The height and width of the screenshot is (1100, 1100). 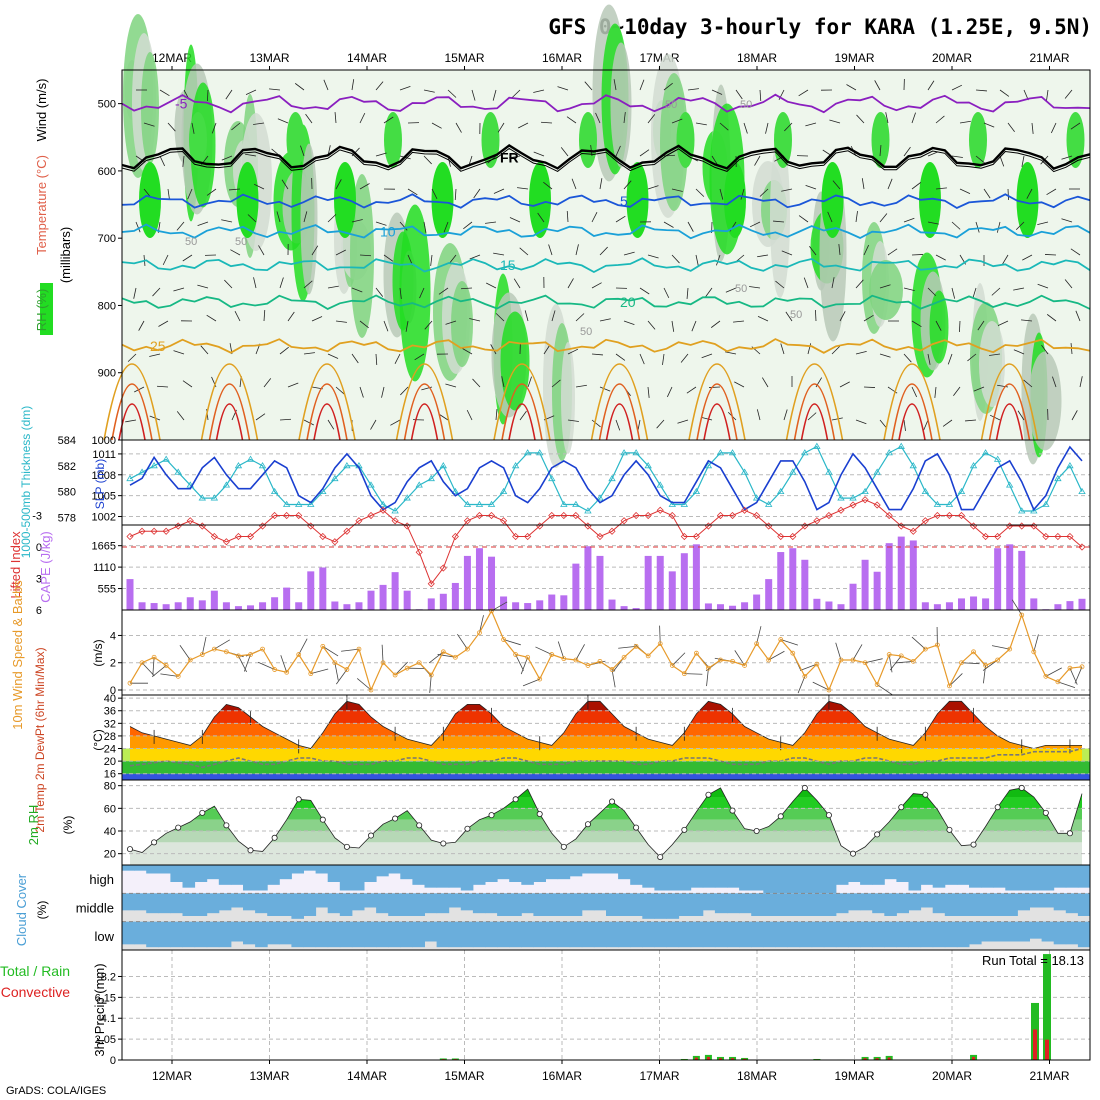 I want to click on date-label-bottom: 15MAR, so click(x=464, y=1076).